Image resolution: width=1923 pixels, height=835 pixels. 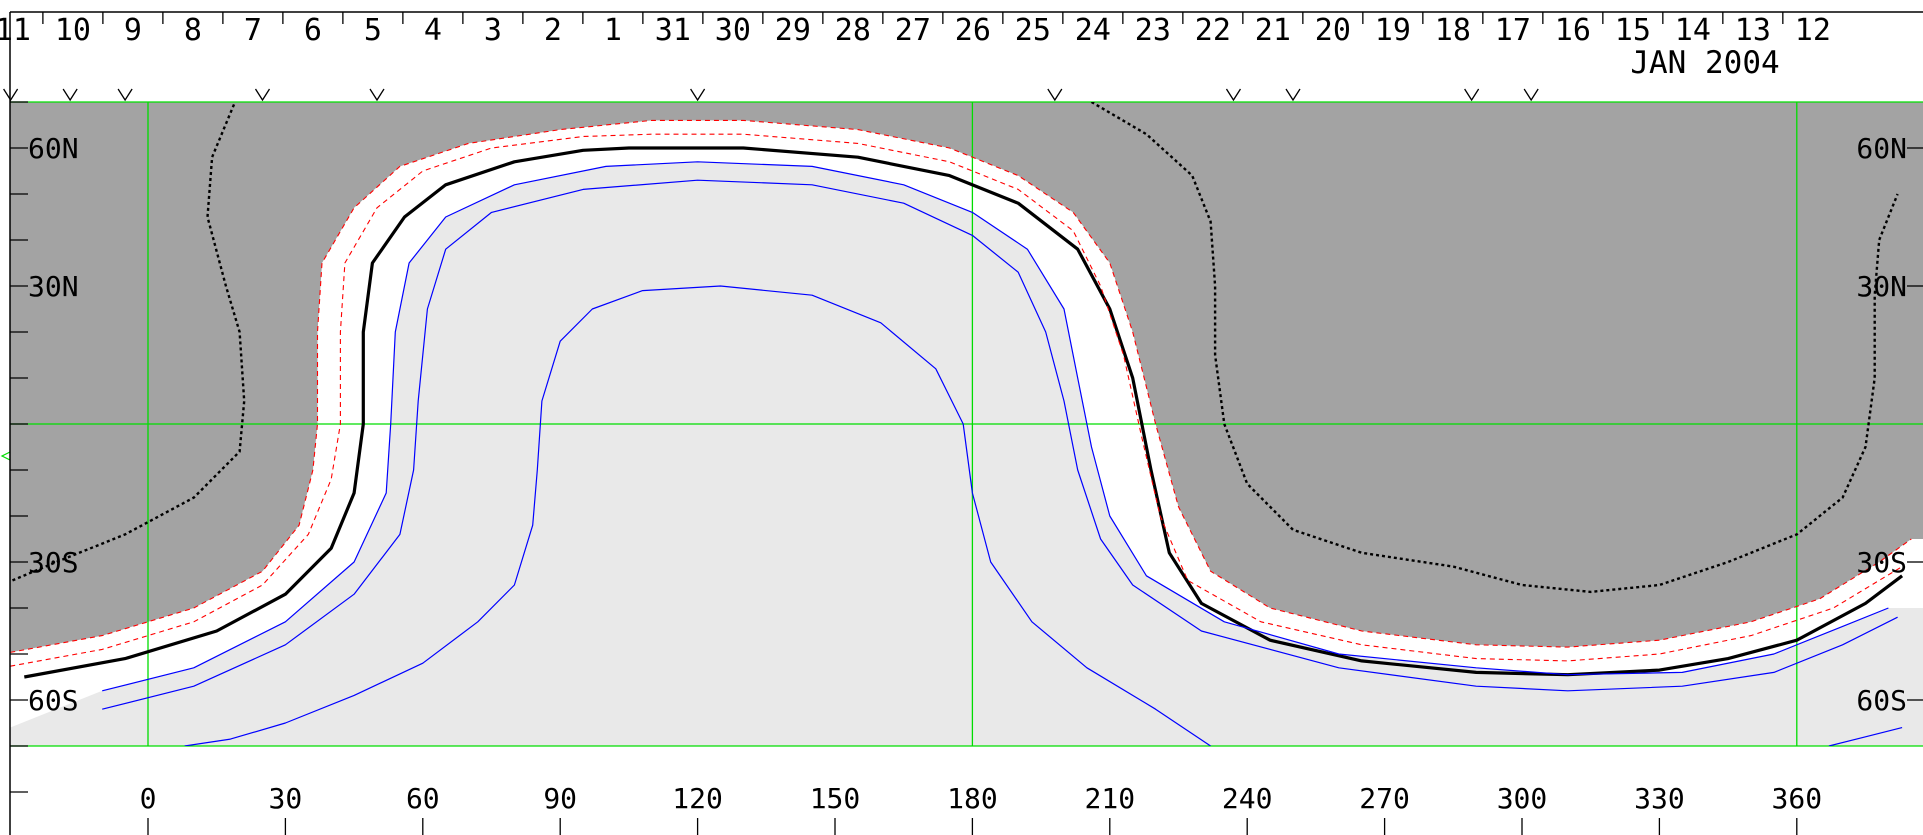 I want to click on date-label: 13, so click(x=1753, y=30).